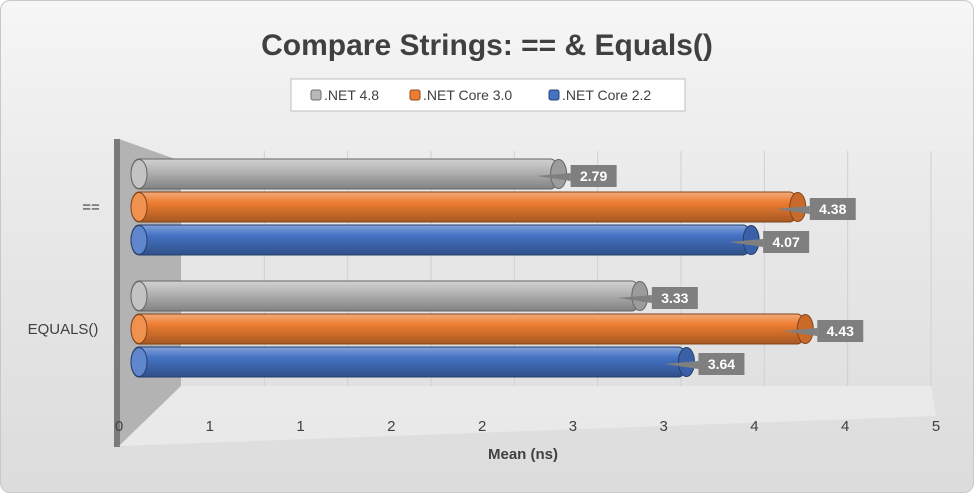 The width and height of the screenshot is (974, 493). What do you see at coordinates (487, 45) in the screenshot?
I see `chart-title: Compare Strings: == & Equals()` at bounding box center [487, 45].